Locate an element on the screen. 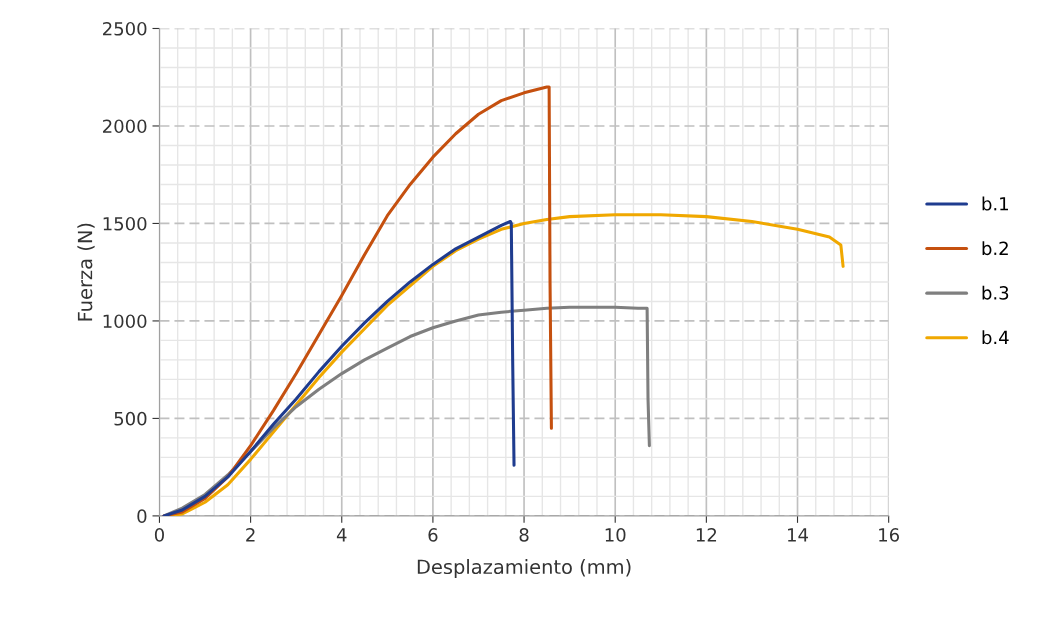 This screenshot has height=633, width=1063. y-tick-label: 0 is located at coordinates (142, 516).